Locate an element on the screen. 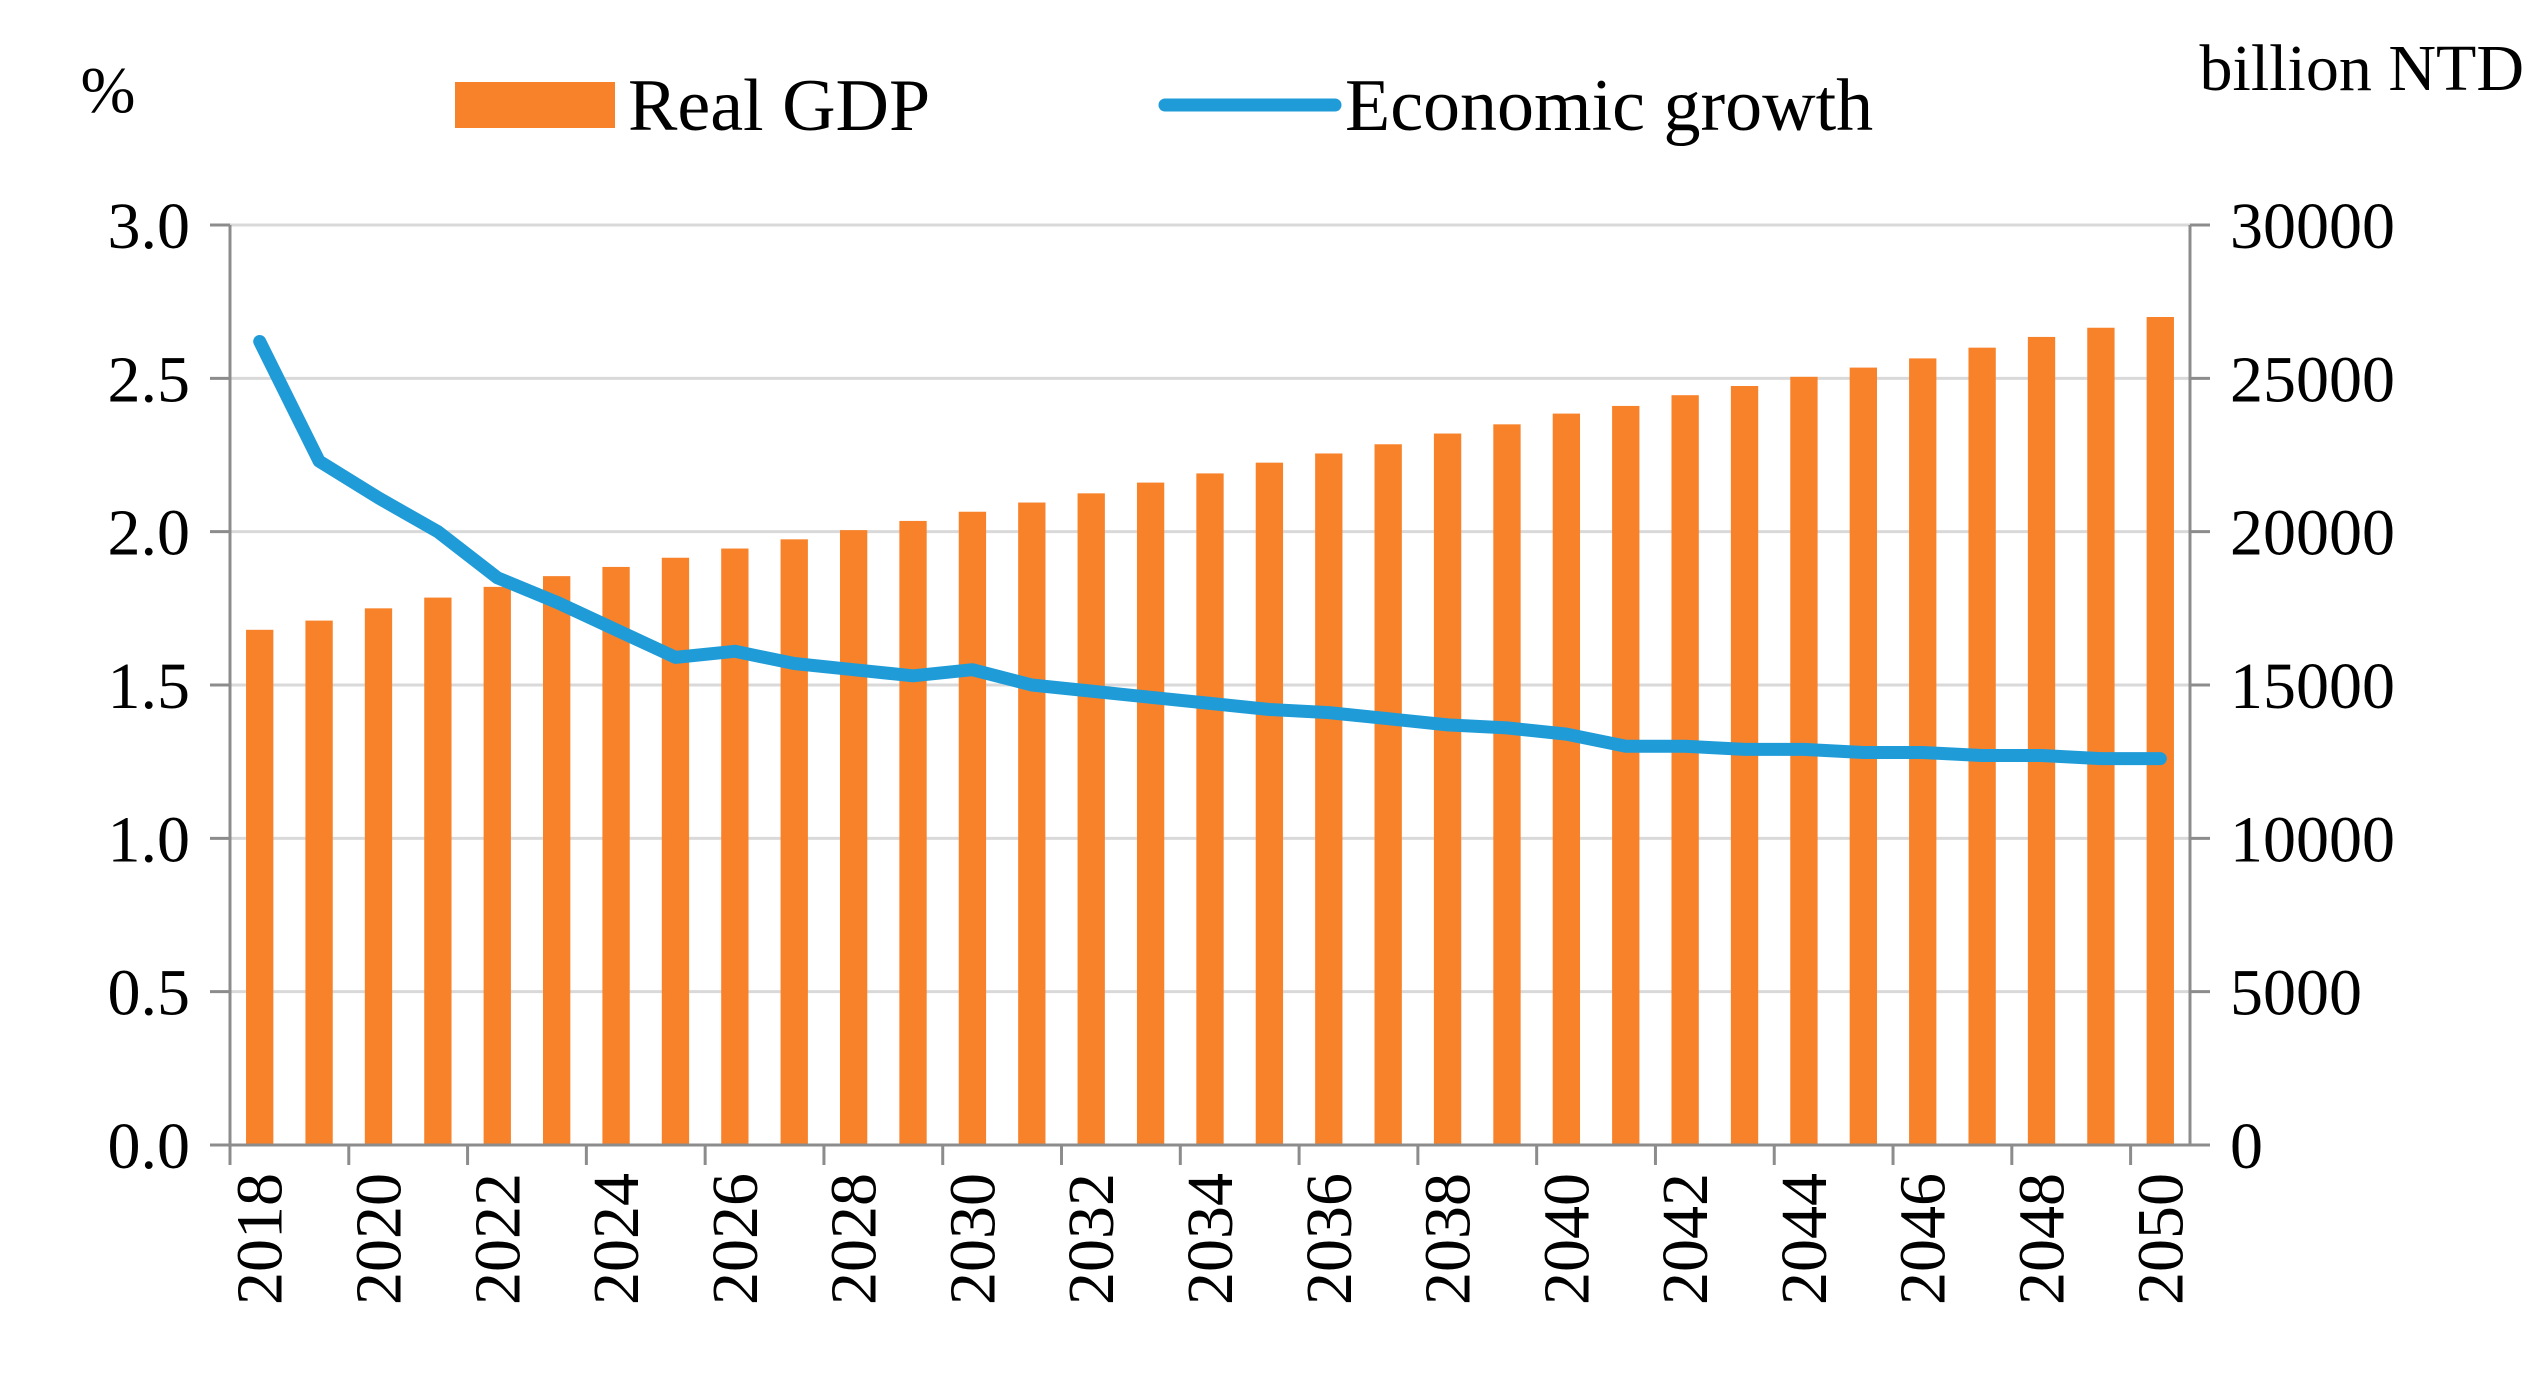 The image size is (2544, 1397). x-tick-label: 2032 is located at coordinates (1091, 1239).